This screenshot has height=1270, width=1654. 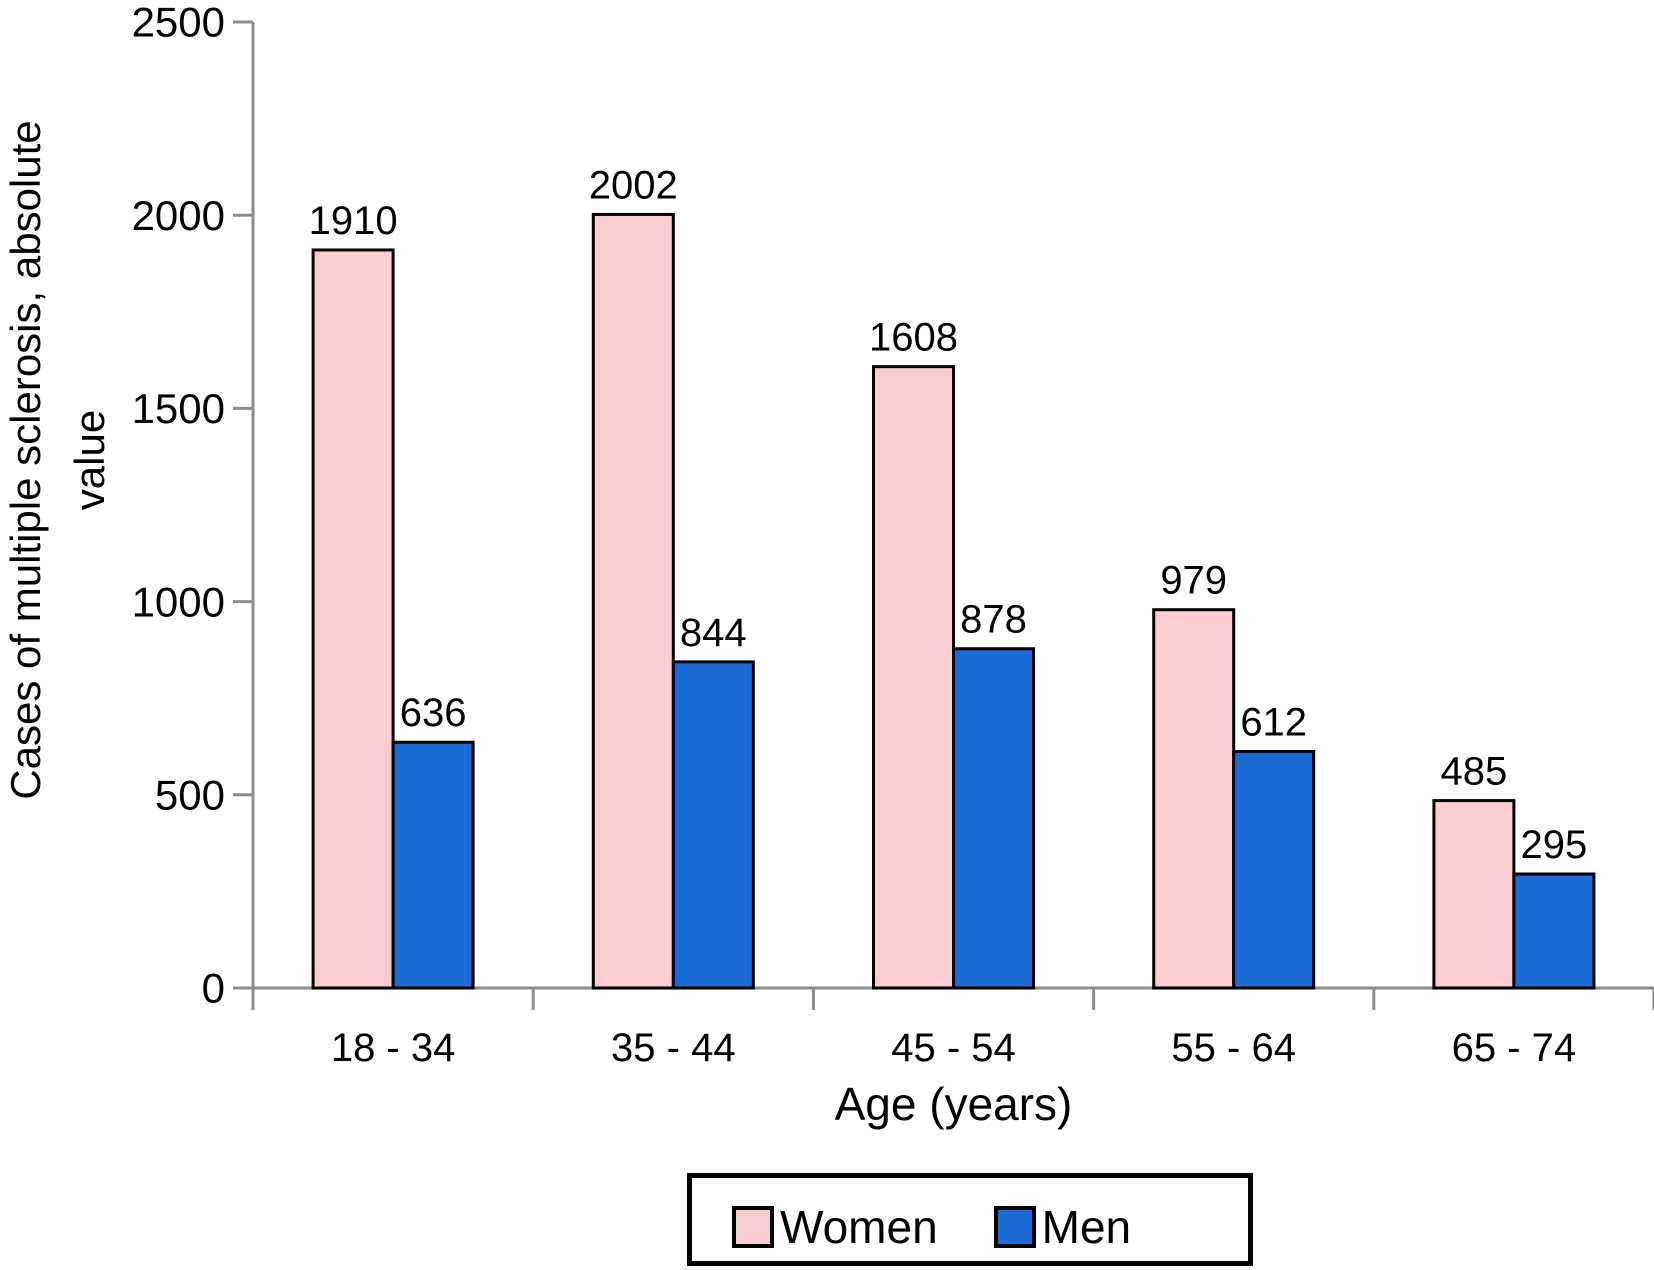 I want to click on legend-item-women: Women, so click(x=835, y=1227).